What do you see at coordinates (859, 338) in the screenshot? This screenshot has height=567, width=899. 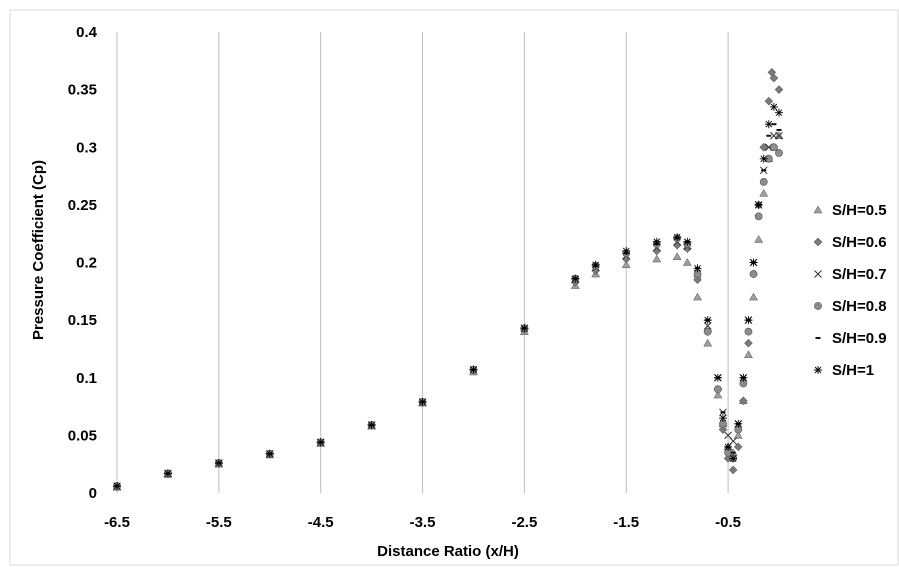 I see `legend-label: S/H=0.9` at bounding box center [859, 338].